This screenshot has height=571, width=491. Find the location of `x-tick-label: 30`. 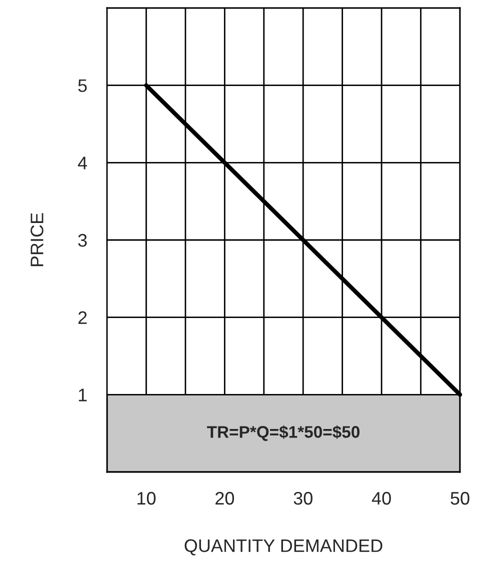

x-tick-label: 30 is located at coordinates (303, 498).